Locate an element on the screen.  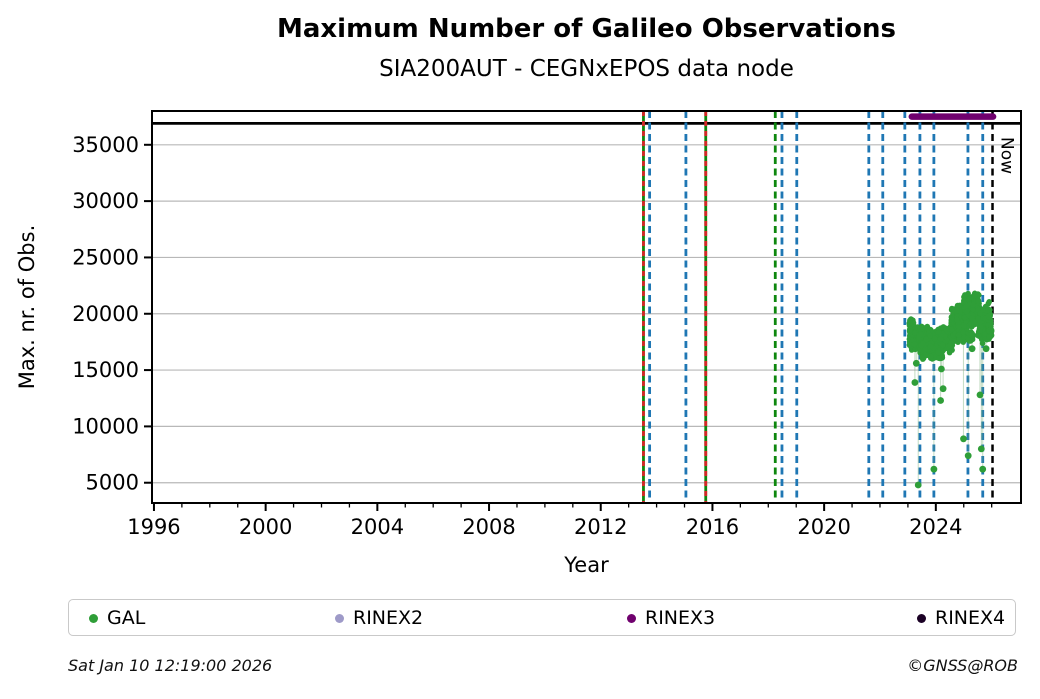
x-axis-label: Year is located at coordinates (586, 565).